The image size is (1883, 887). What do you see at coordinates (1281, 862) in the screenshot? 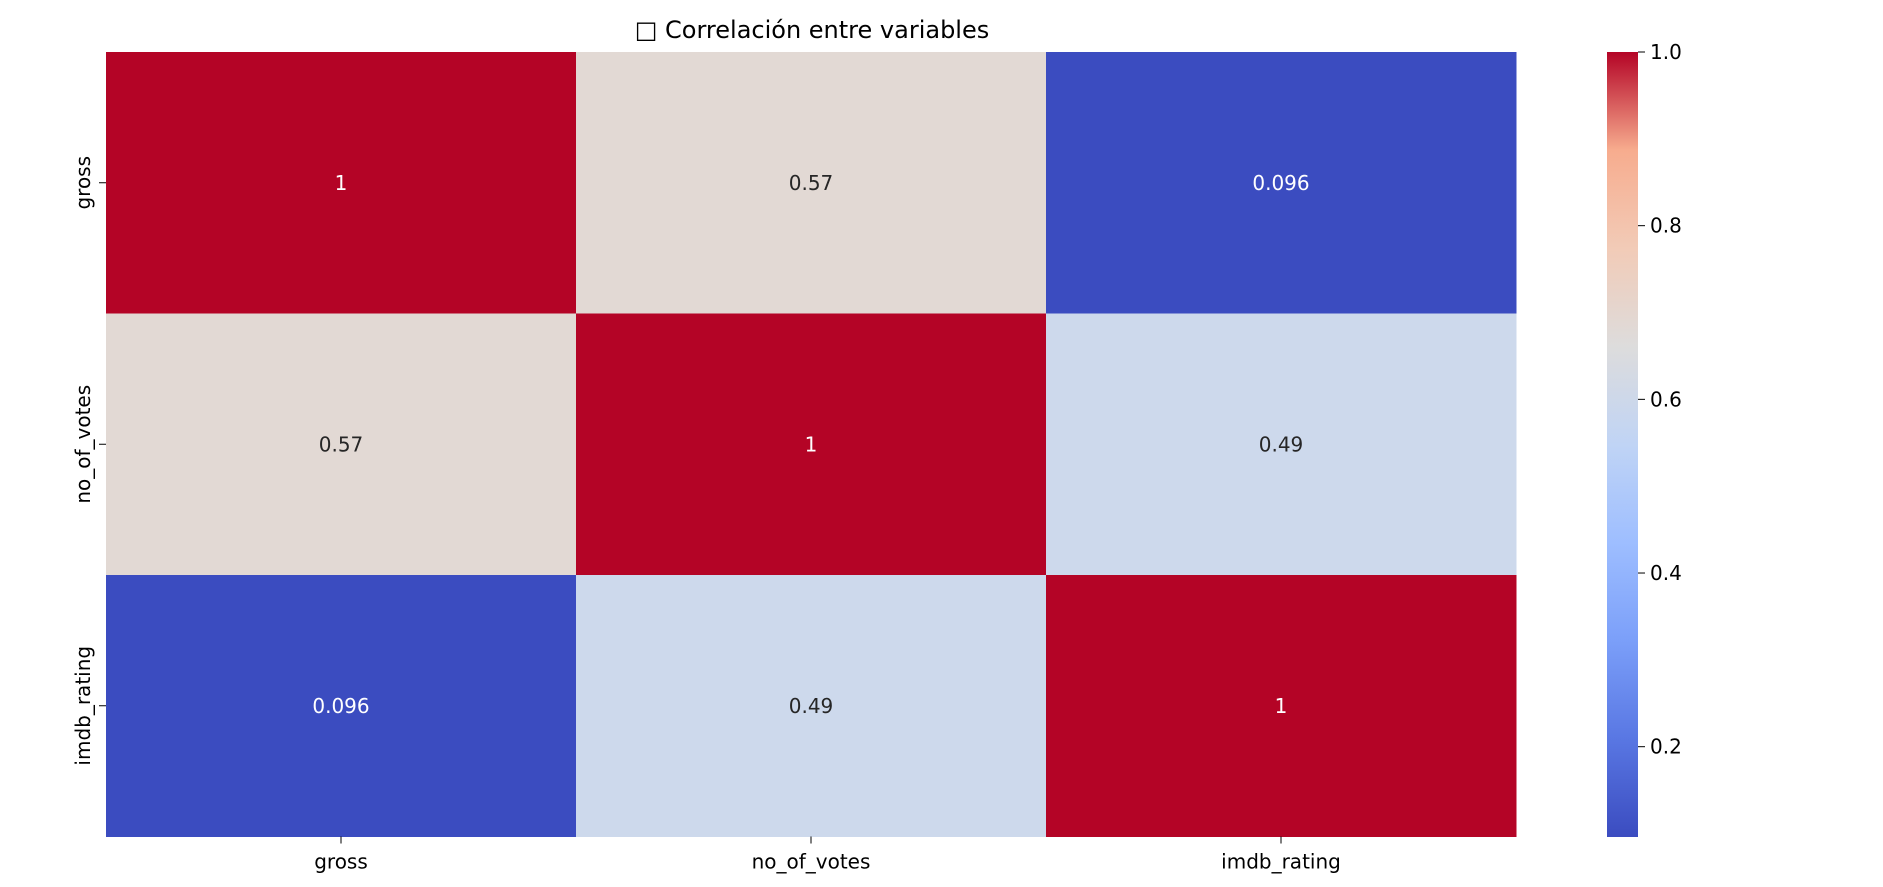
I see `x-tick-label: imdb_rating` at bounding box center [1281, 862].